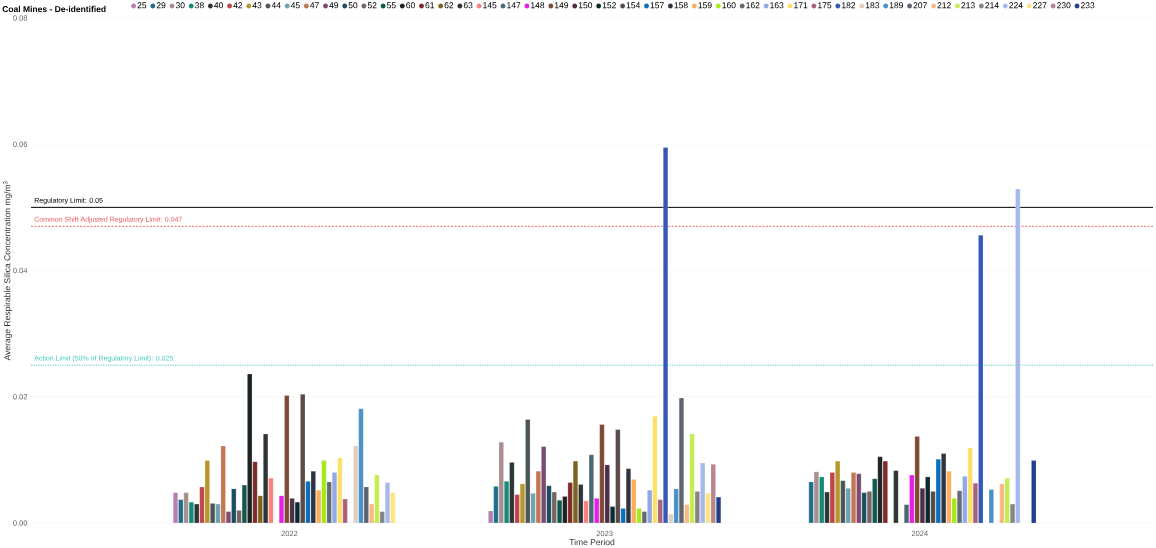  I want to click on legend-label: 227, so click(1040, 5).